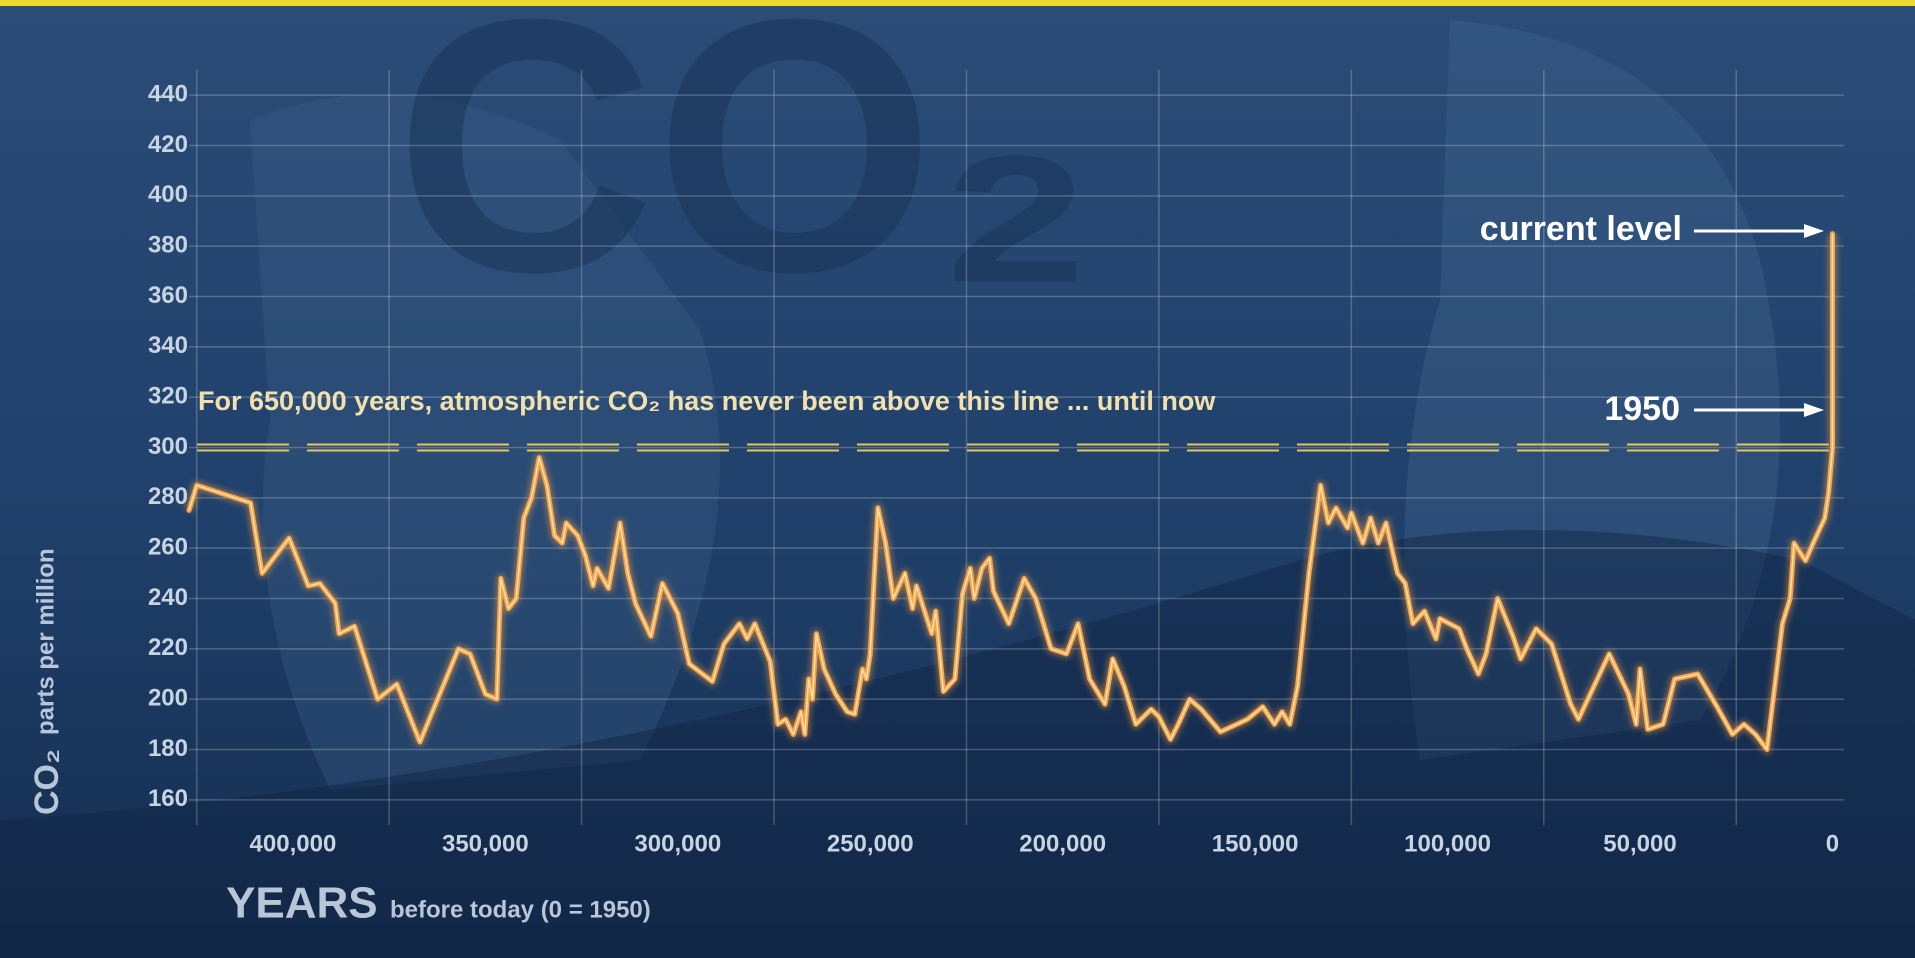 This screenshot has width=1915, height=958. Describe the element at coordinates (1639, 843) in the screenshot. I see `x-tick-label: 50,000` at that location.